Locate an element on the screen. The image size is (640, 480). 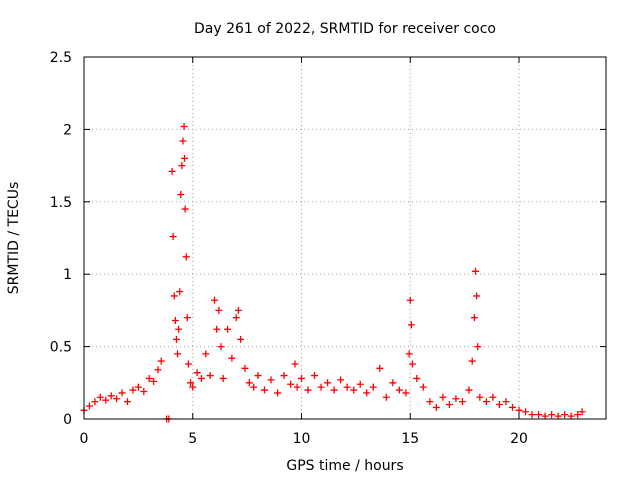
y-tick-label: 2.5 is located at coordinates (61, 58).